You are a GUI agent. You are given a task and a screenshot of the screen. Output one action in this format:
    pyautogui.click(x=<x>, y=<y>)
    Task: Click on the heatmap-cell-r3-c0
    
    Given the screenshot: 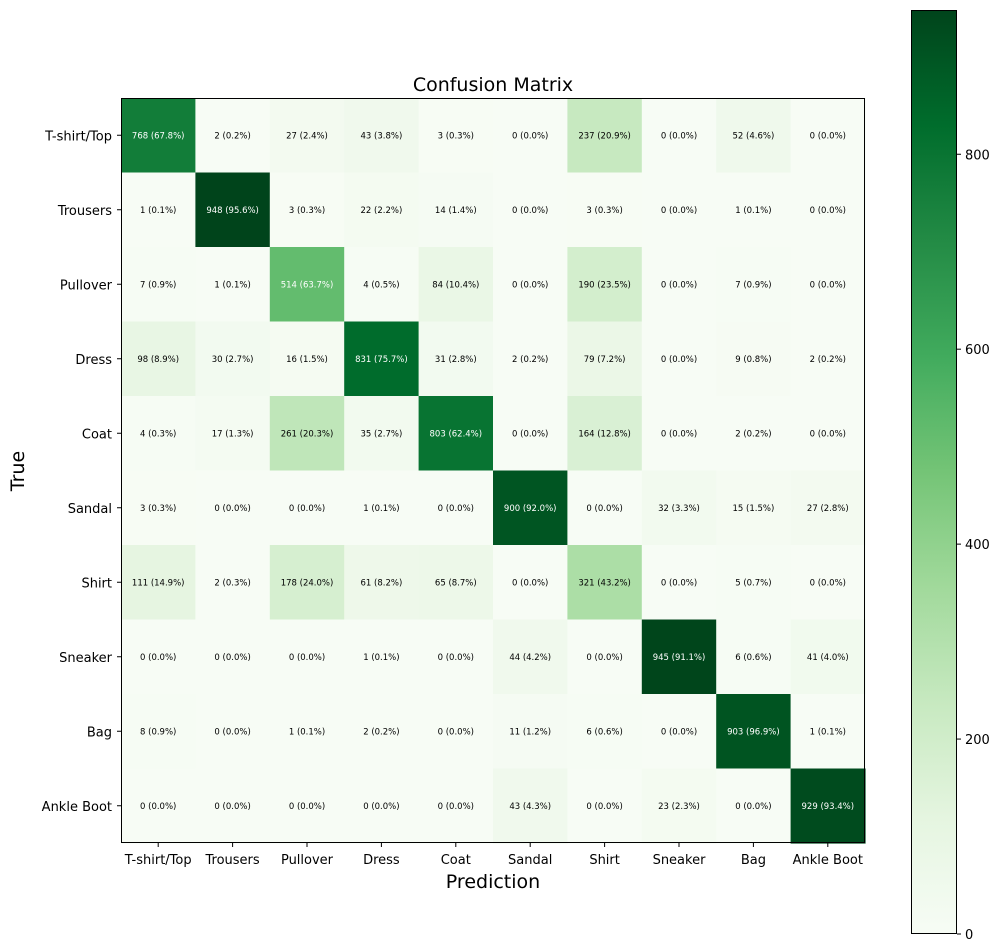 What is the action you would take?
    pyautogui.click(x=158, y=359)
    